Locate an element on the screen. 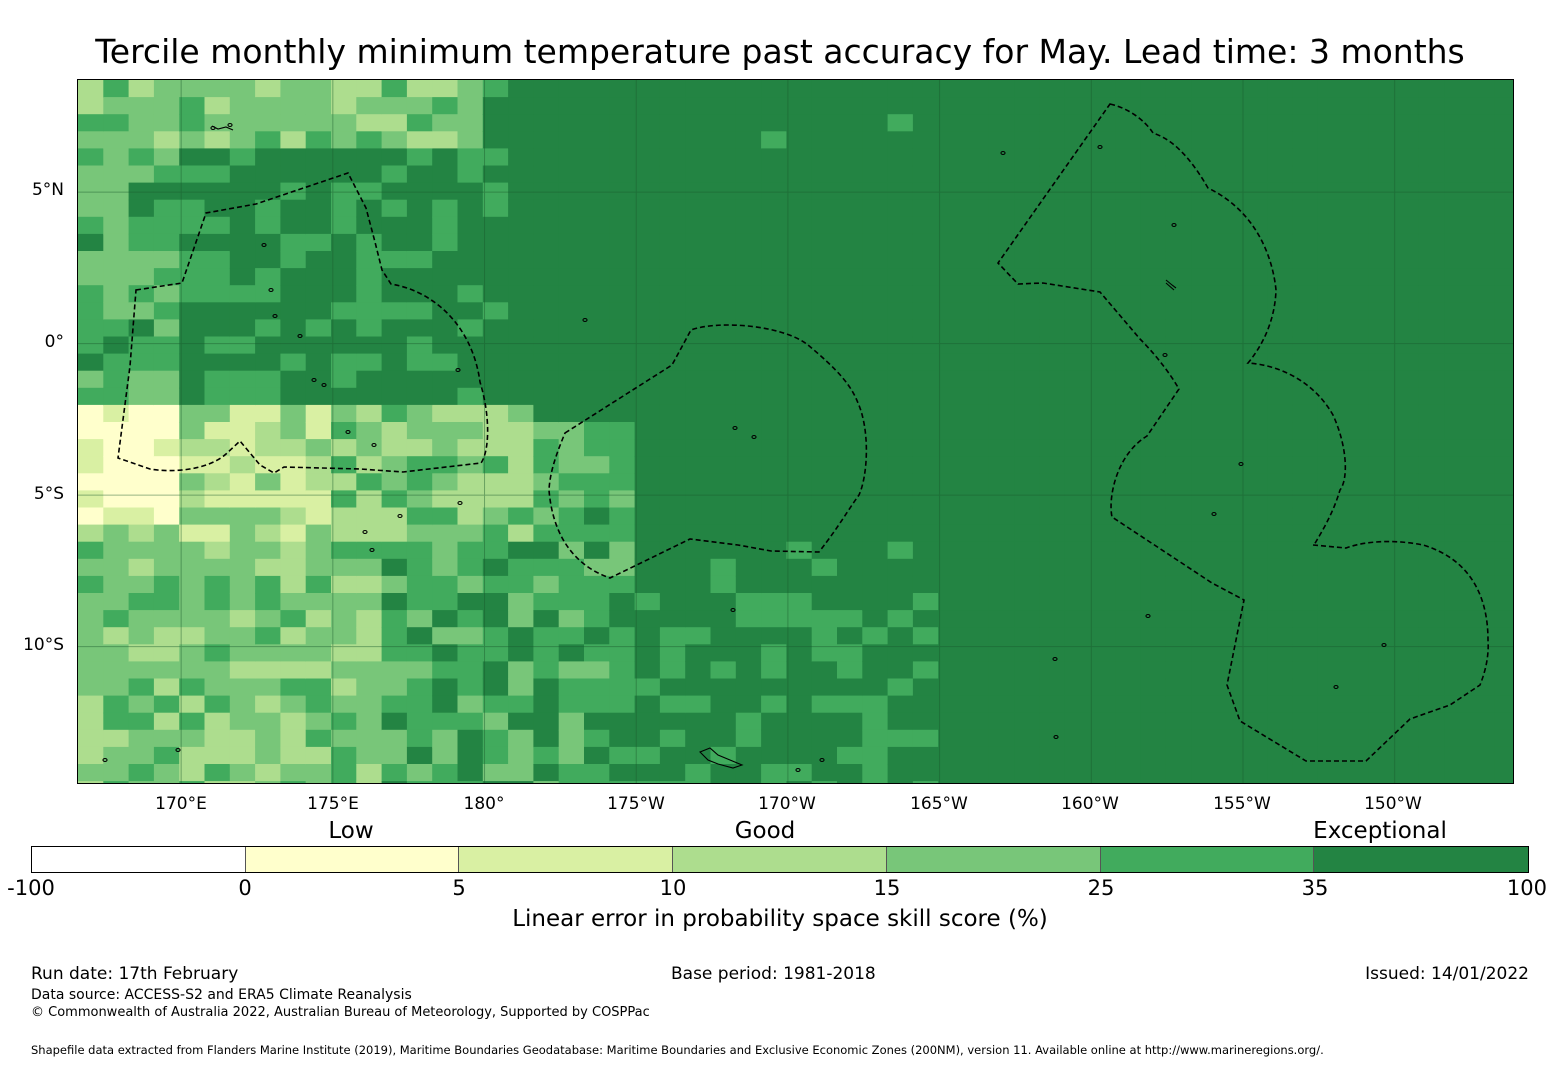  island-outline is located at coordinates (1055, 659).